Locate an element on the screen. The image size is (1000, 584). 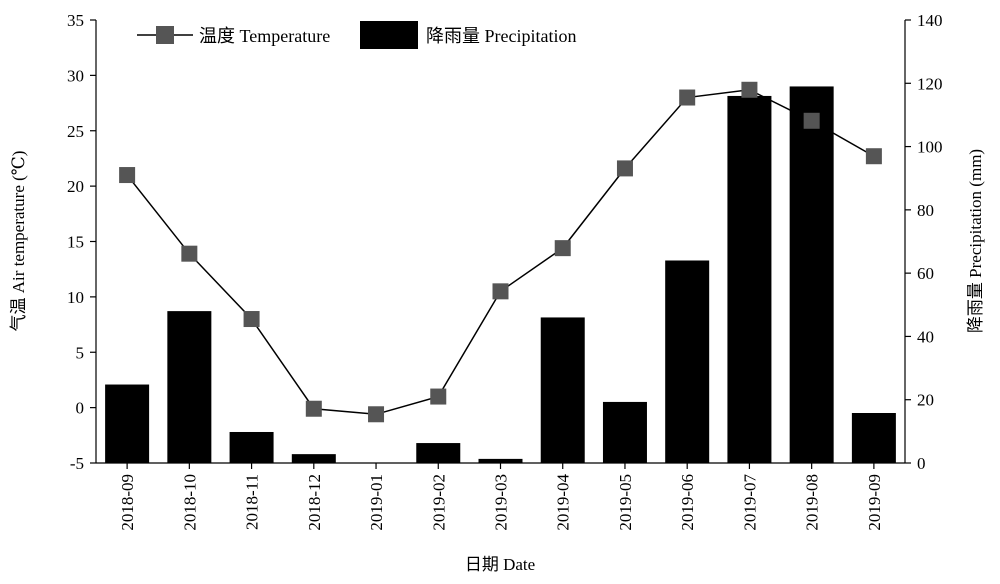
legend-temperature-marker is located at coordinates (165, 35).